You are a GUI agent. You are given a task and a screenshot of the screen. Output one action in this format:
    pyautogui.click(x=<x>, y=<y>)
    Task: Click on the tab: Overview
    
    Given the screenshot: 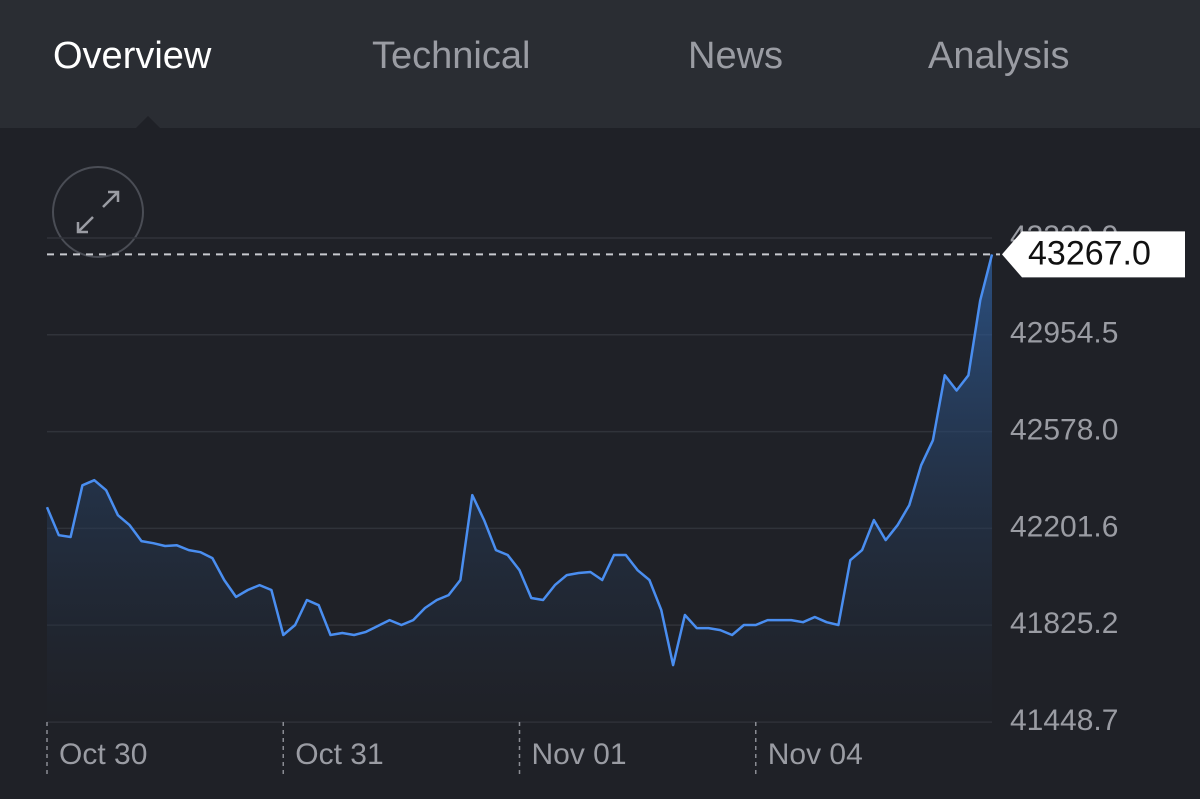 What is the action you would take?
    pyautogui.click(x=132, y=56)
    